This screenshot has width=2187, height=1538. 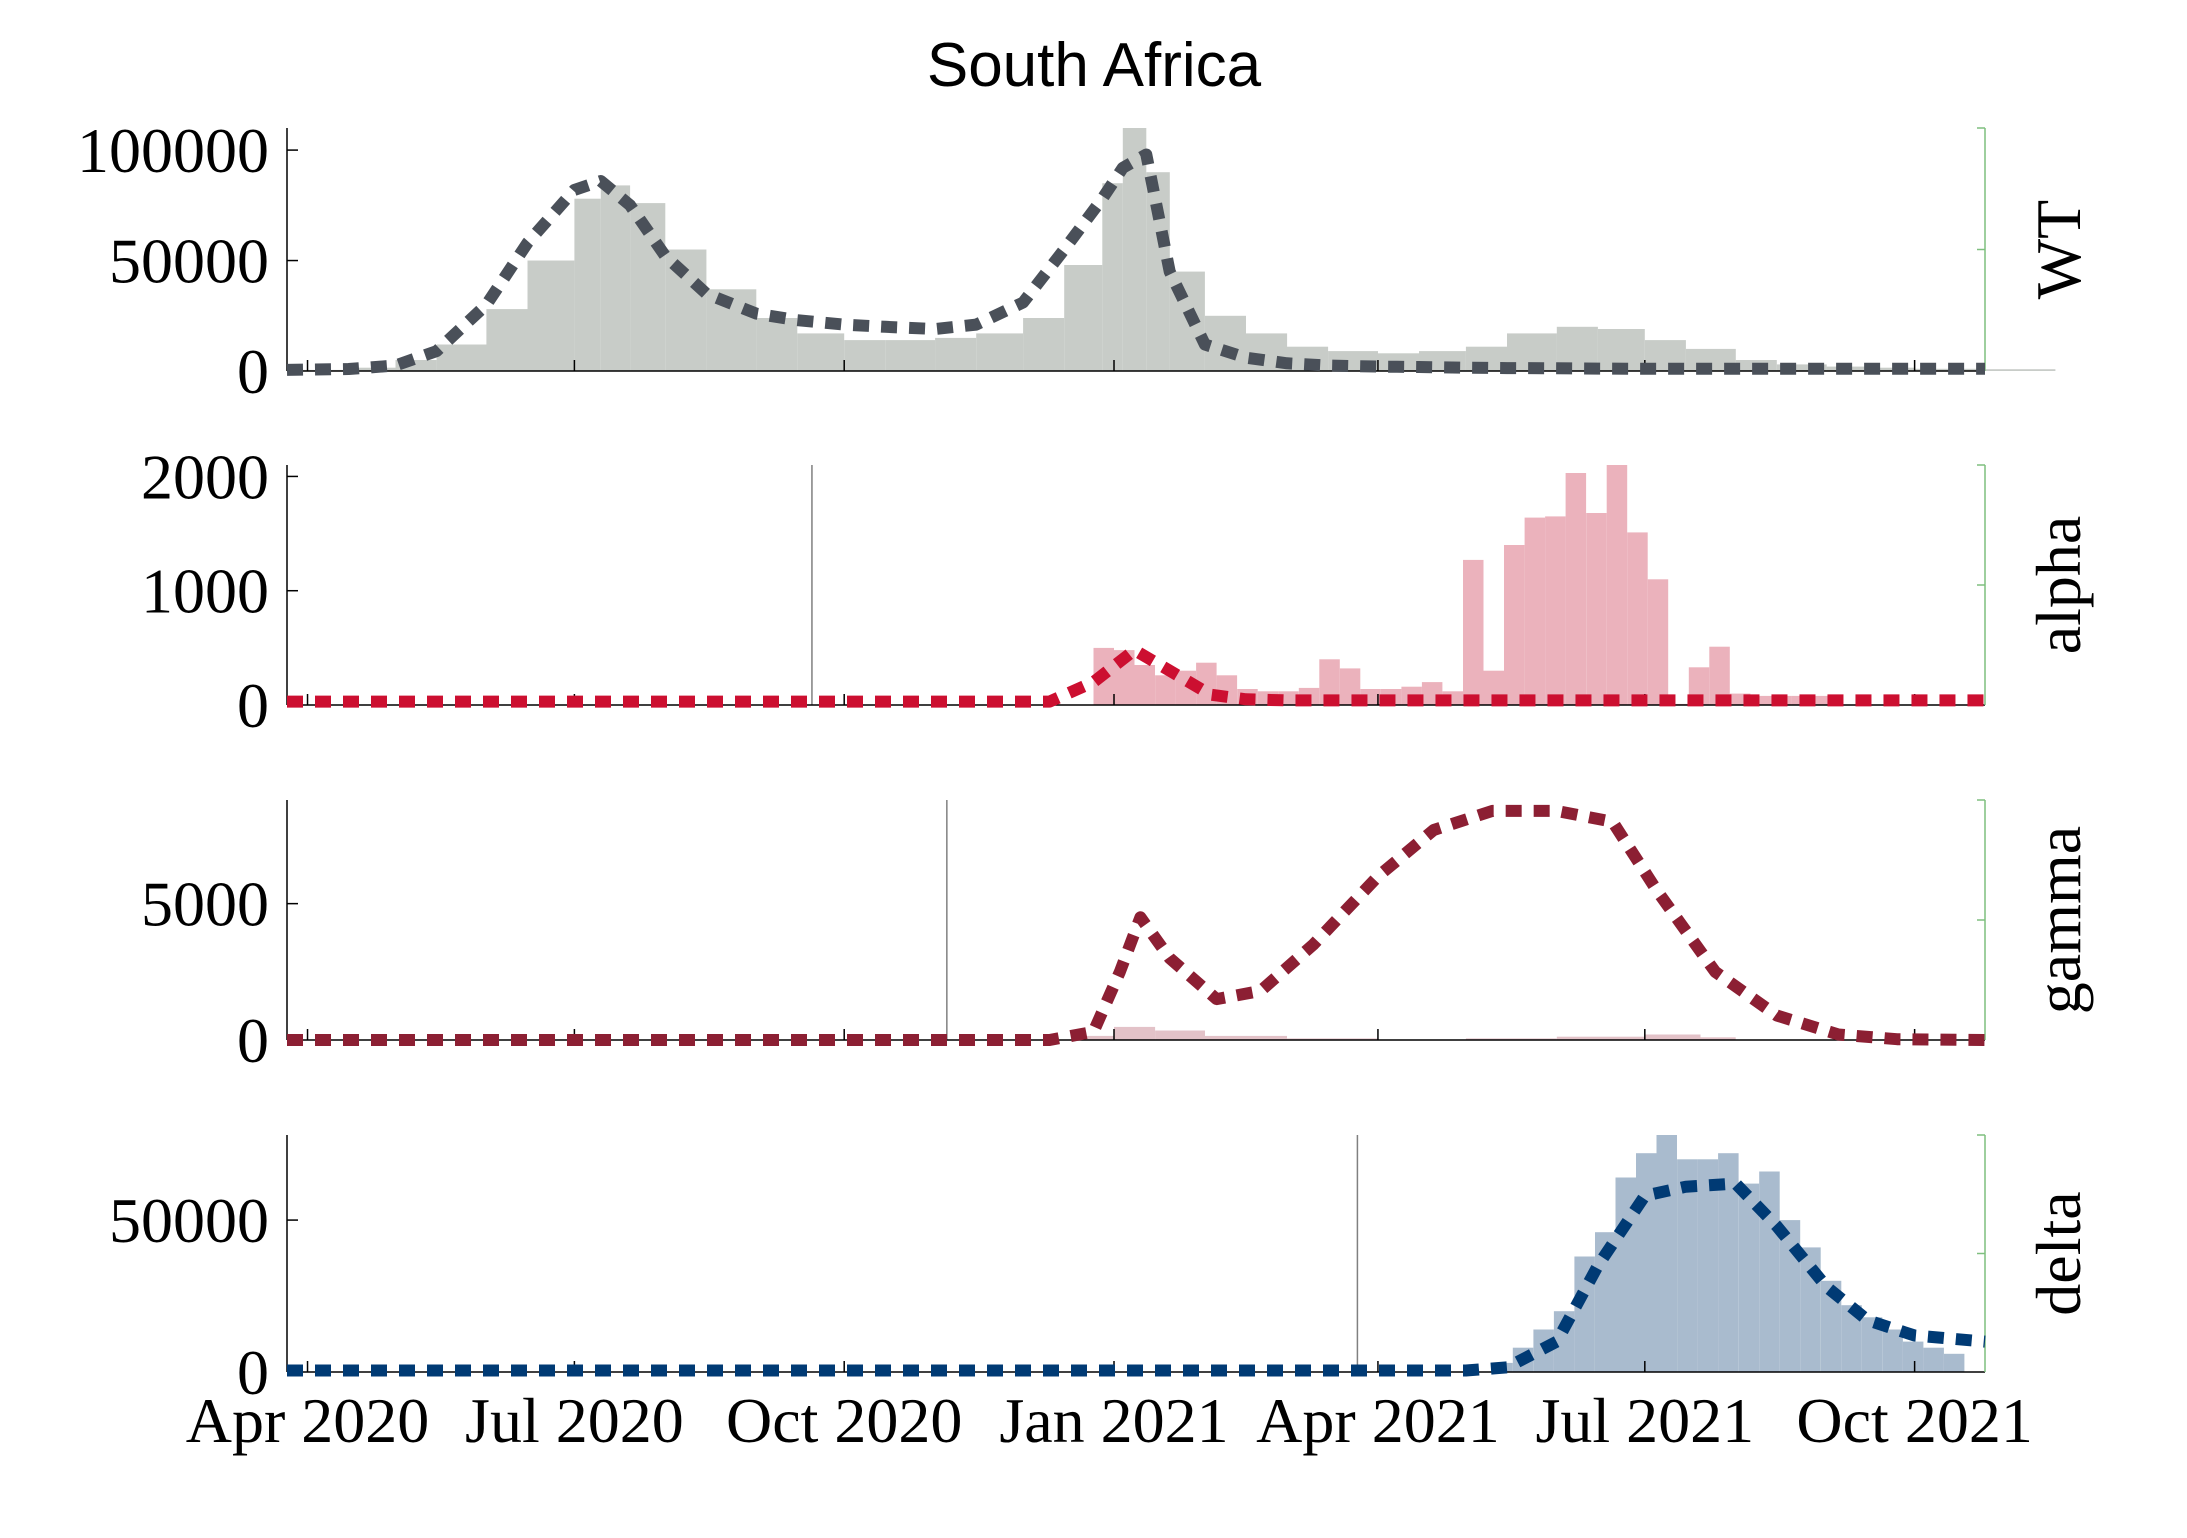 I want to click on panel-label: delta, so click(x=2058, y=1253).